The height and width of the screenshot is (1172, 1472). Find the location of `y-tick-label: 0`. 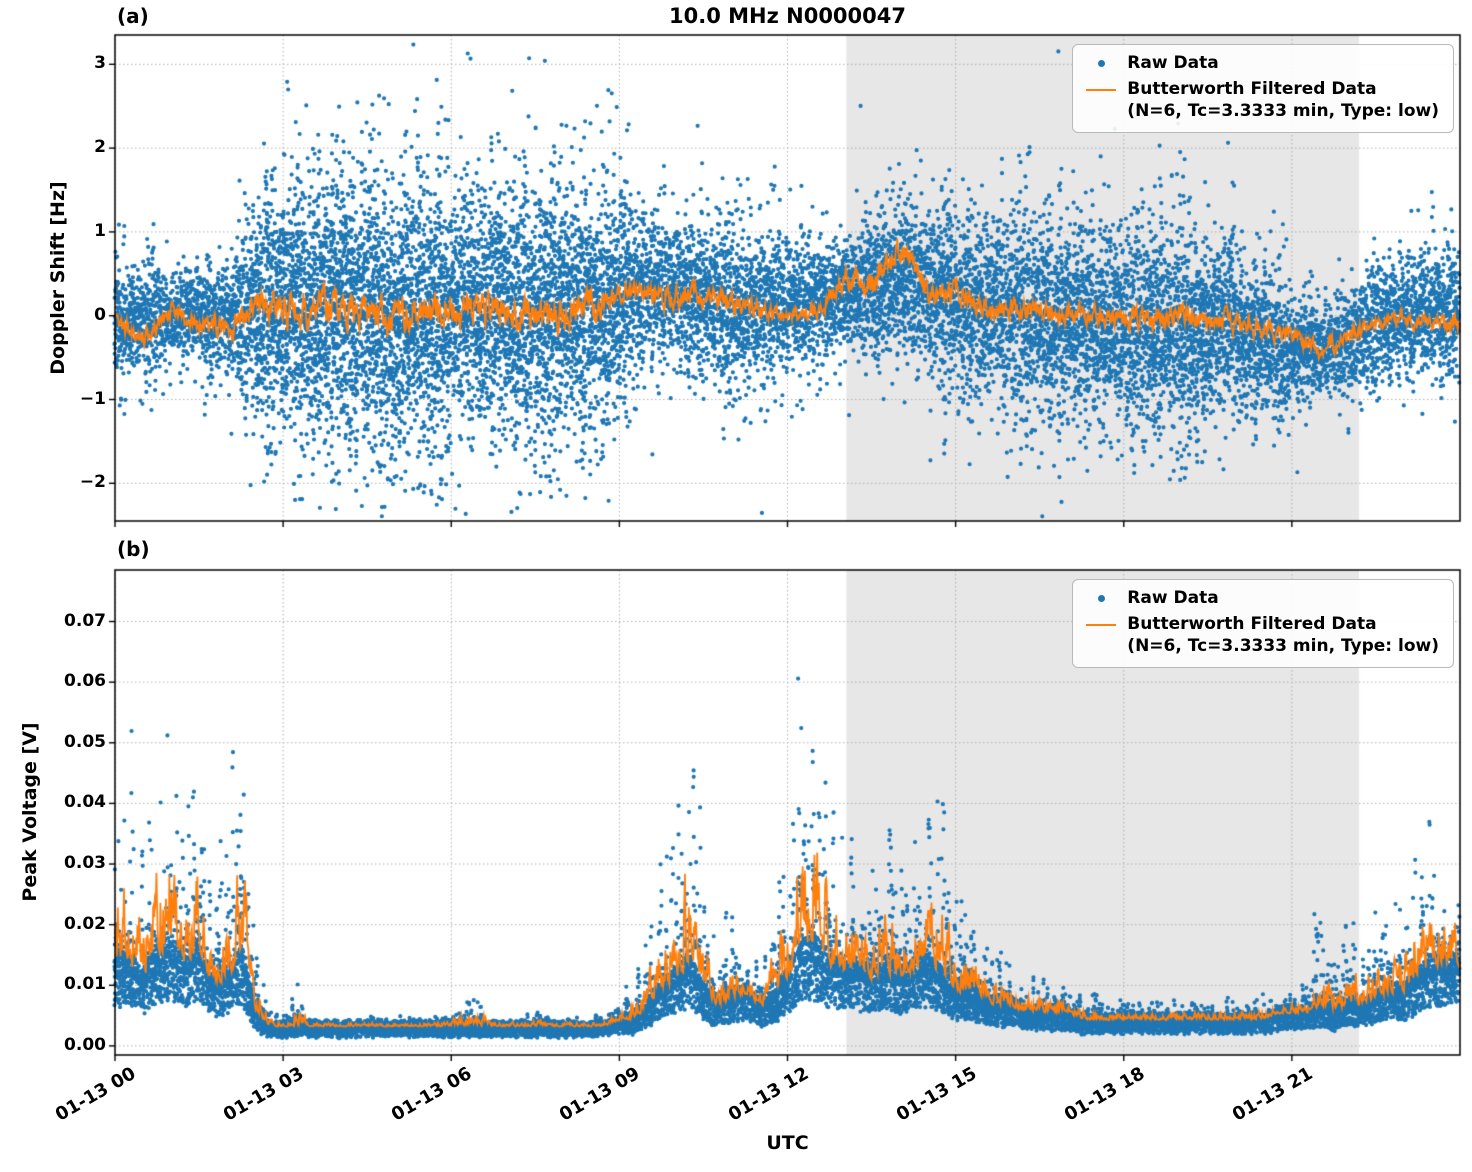

y-tick-label: 0 is located at coordinates (100, 314).